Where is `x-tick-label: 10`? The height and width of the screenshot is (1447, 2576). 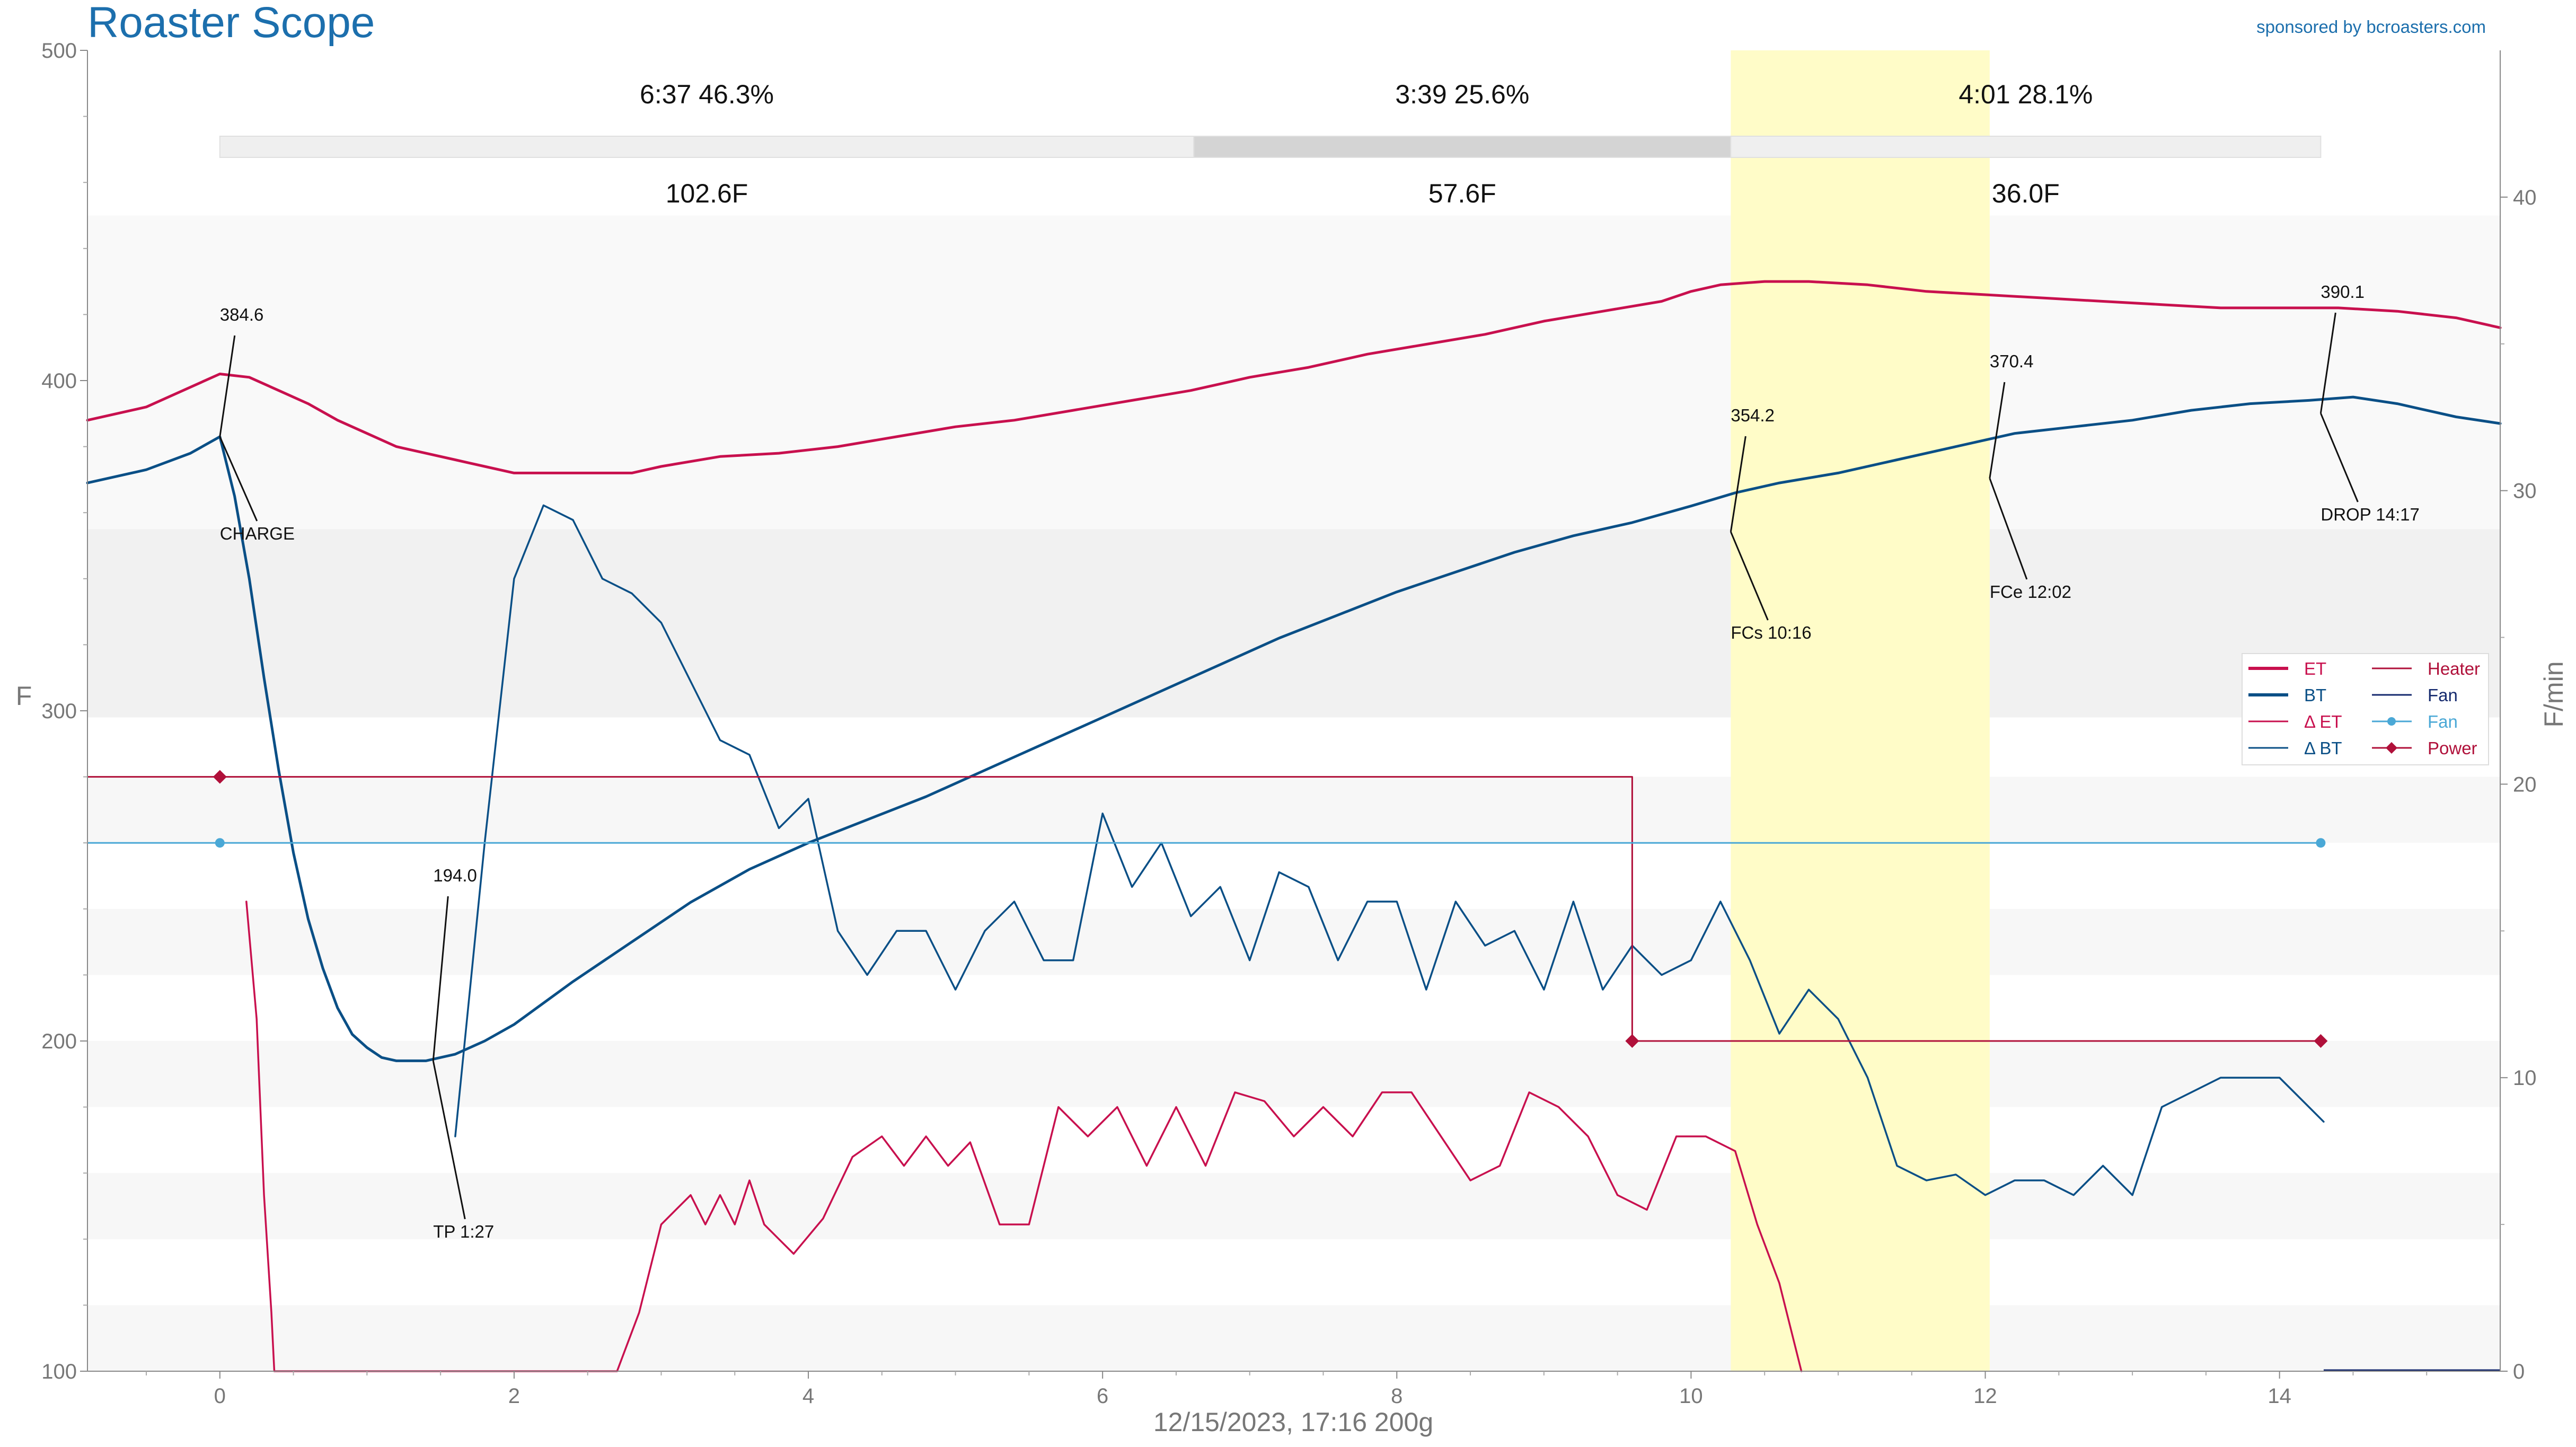 x-tick-label: 10 is located at coordinates (1691, 1396).